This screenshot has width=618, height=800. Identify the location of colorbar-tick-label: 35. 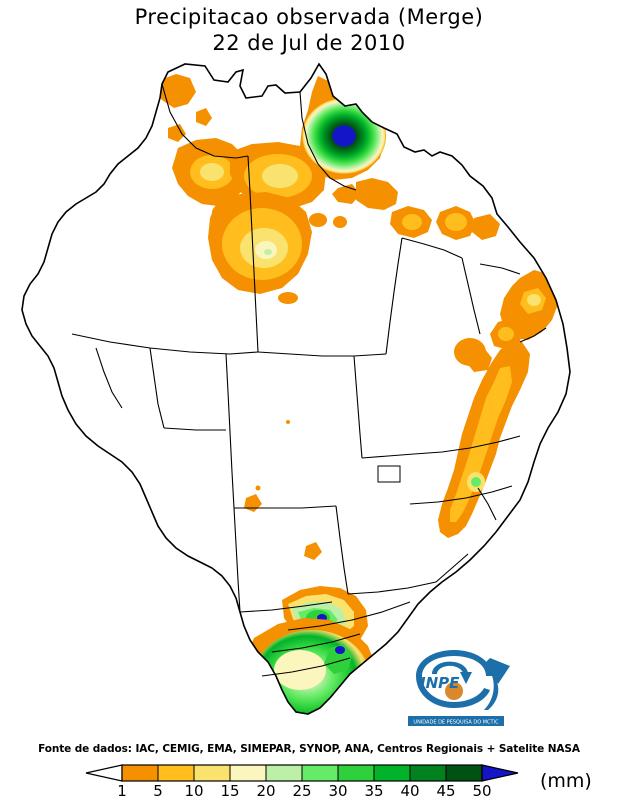
(373, 791).